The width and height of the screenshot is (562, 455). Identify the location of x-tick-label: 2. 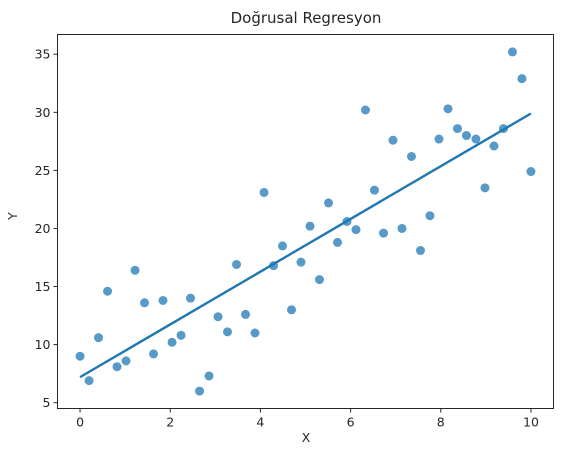
(170, 422).